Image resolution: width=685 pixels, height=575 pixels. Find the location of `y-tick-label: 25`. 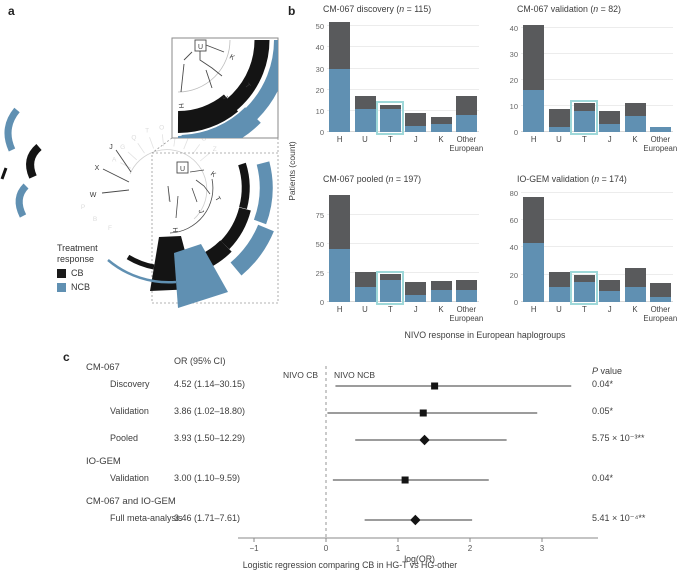

y-tick-label: 25 is located at coordinates (319, 274).